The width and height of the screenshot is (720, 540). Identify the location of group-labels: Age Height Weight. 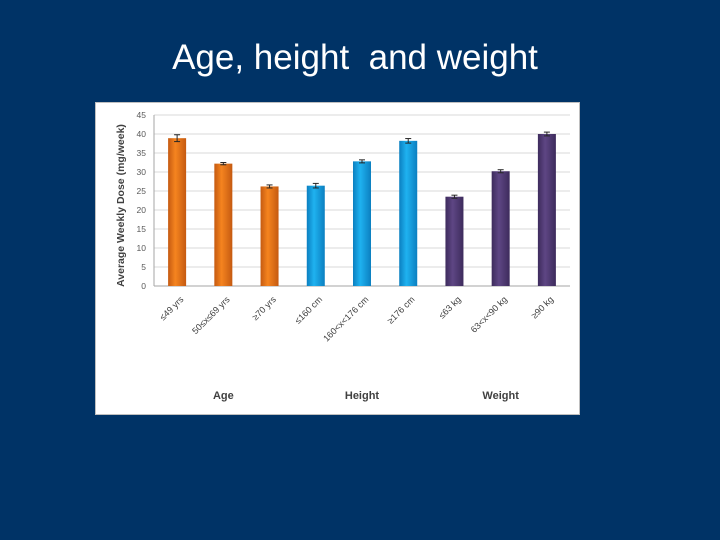
(366, 396).